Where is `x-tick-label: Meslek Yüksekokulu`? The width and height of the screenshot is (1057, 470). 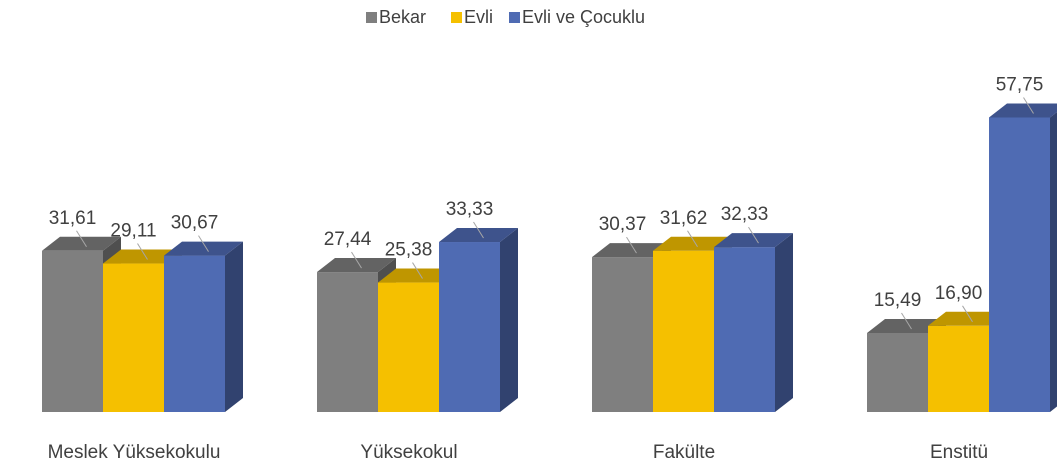
x-tick-label: Meslek Yüksekokulu is located at coordinates (134, 452).